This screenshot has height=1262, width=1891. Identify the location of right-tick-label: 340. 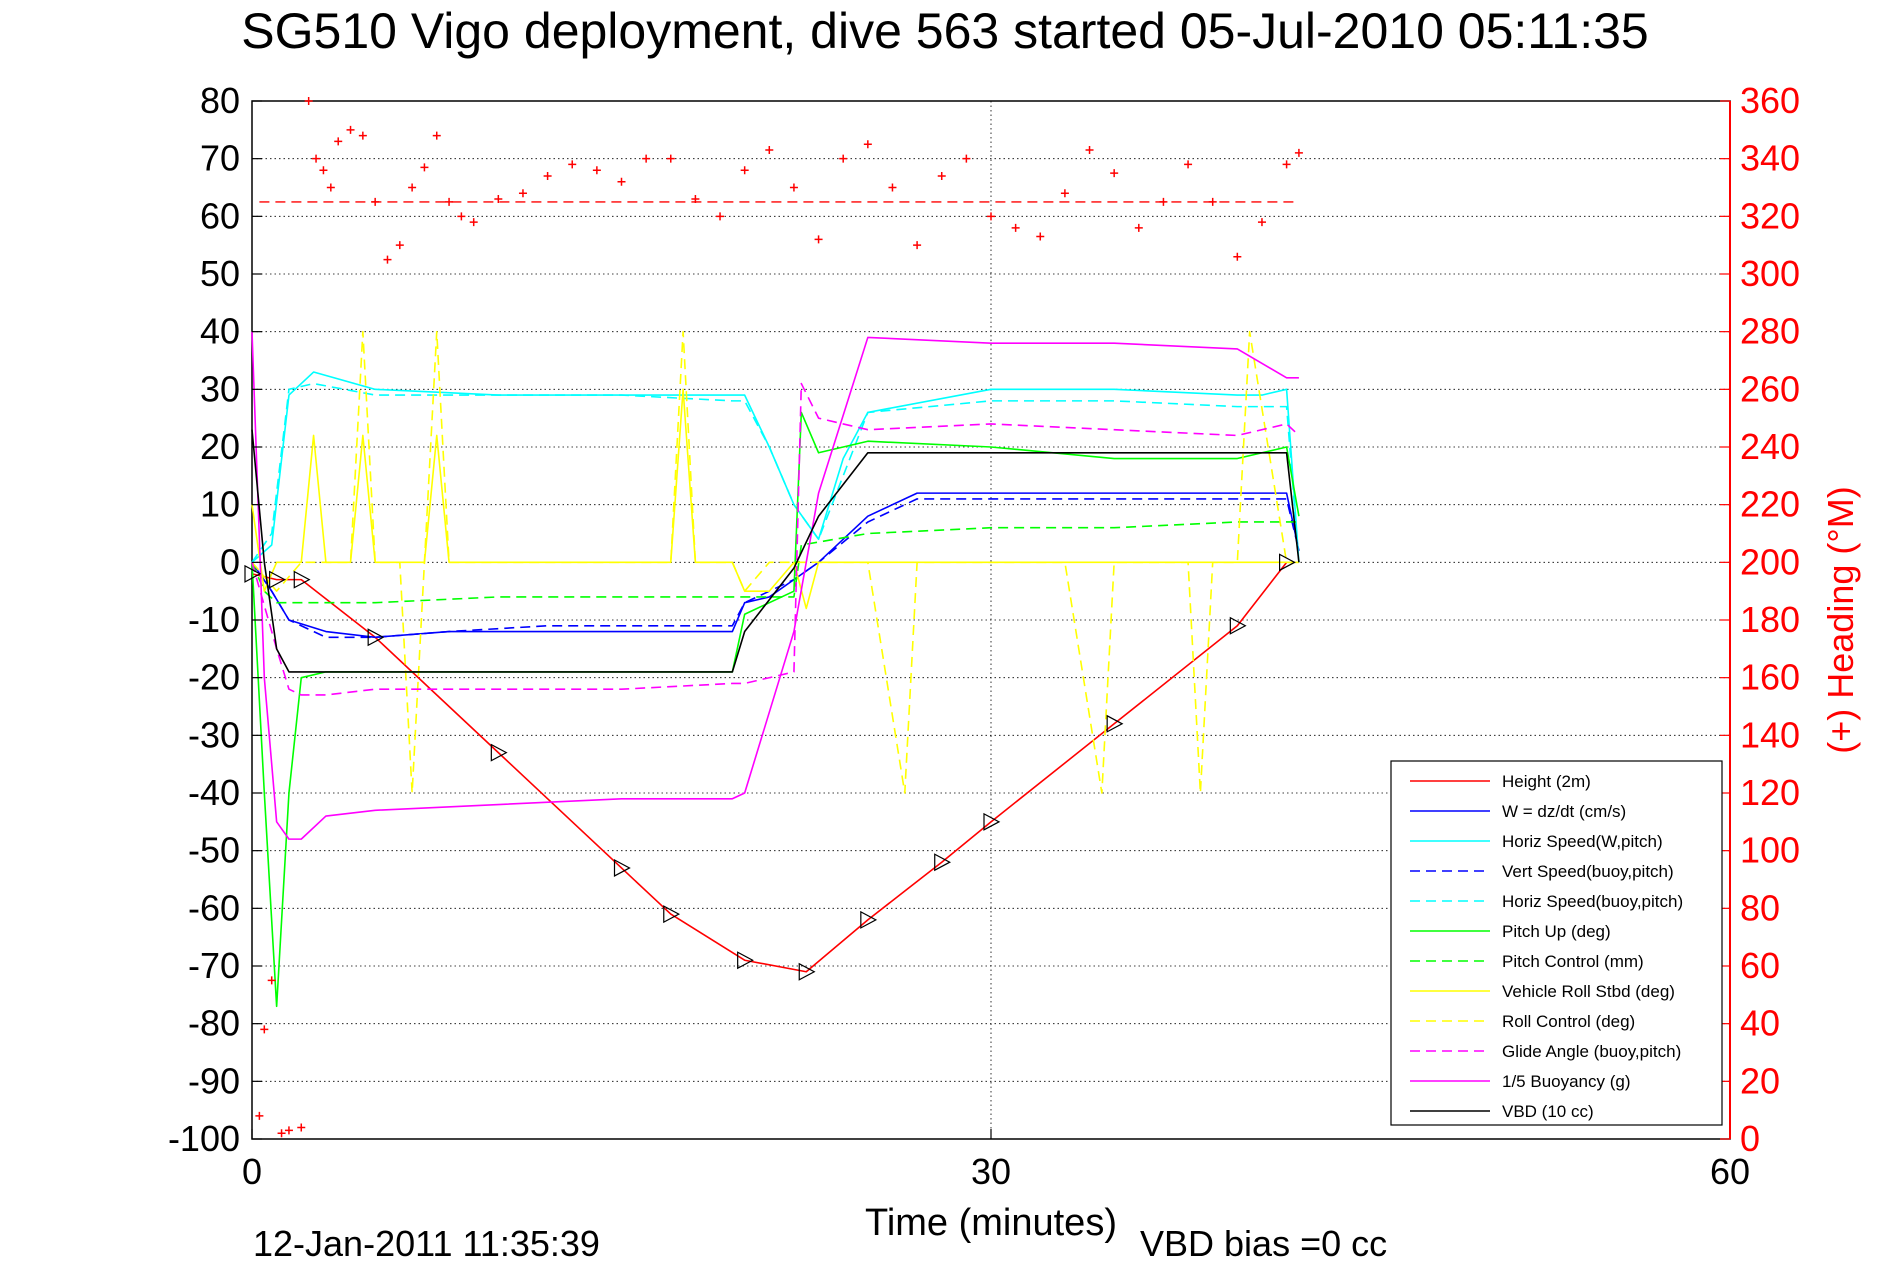
(1770, 158).